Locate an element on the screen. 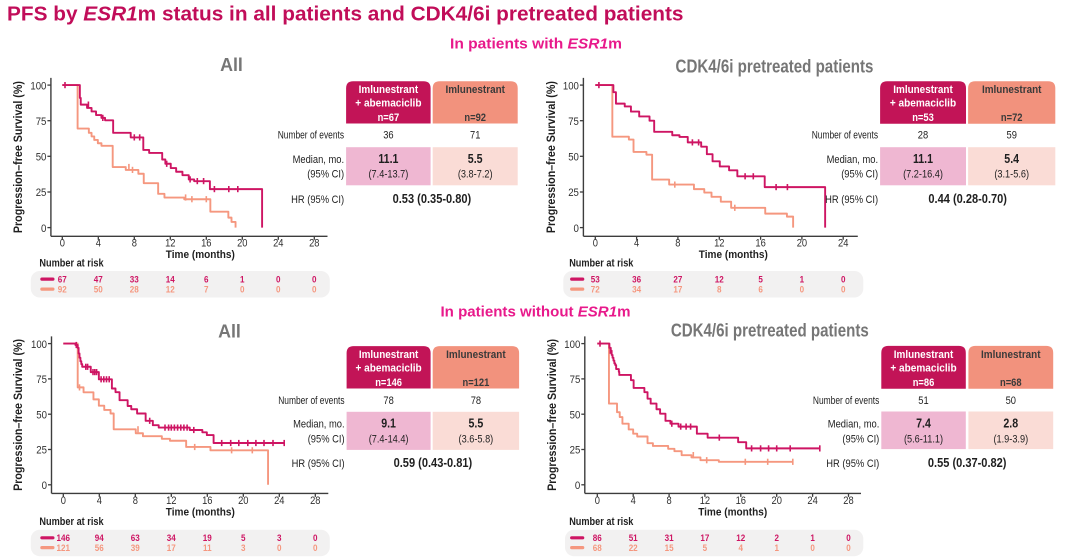 The width and height of the screenshot is (1080, 559). svg-text: 67 is located at coordinates (62, 280).